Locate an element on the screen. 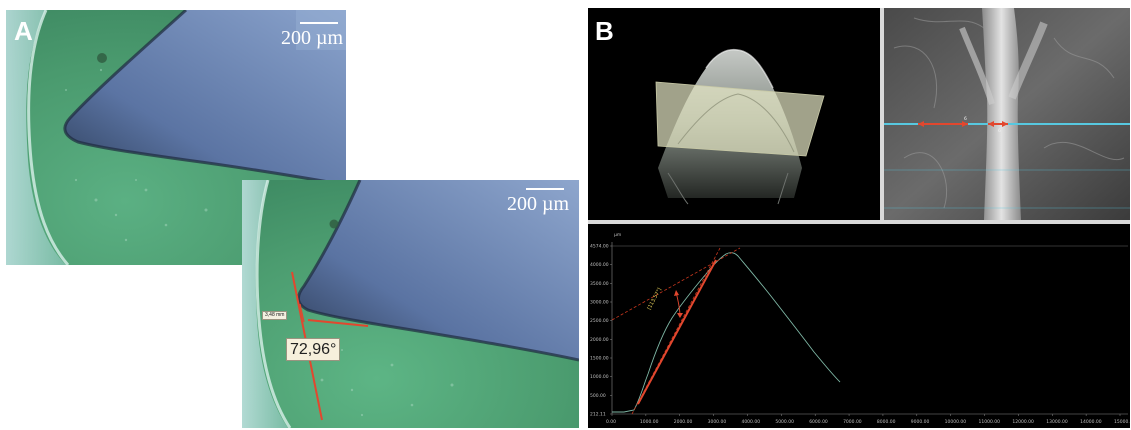 The width and height of the screenshot is (1131, 430). length-tag: 3,48 mm is located at coordinates (275, 315).